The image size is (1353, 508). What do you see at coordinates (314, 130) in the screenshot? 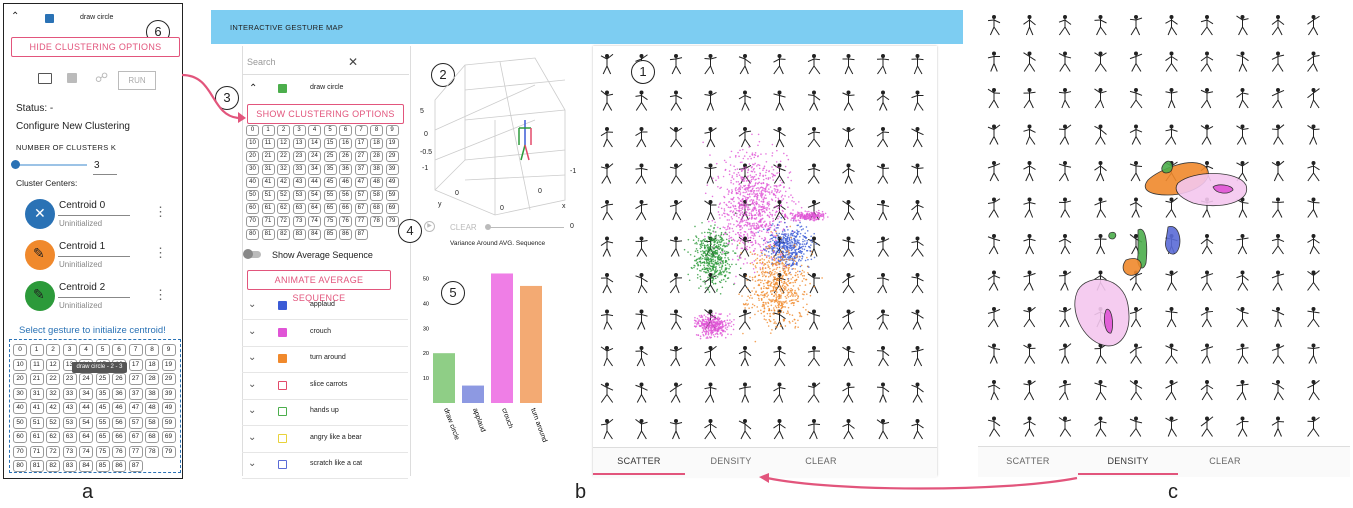
I see `gesture-sample-button: 4` at bounding box center [314, 130].